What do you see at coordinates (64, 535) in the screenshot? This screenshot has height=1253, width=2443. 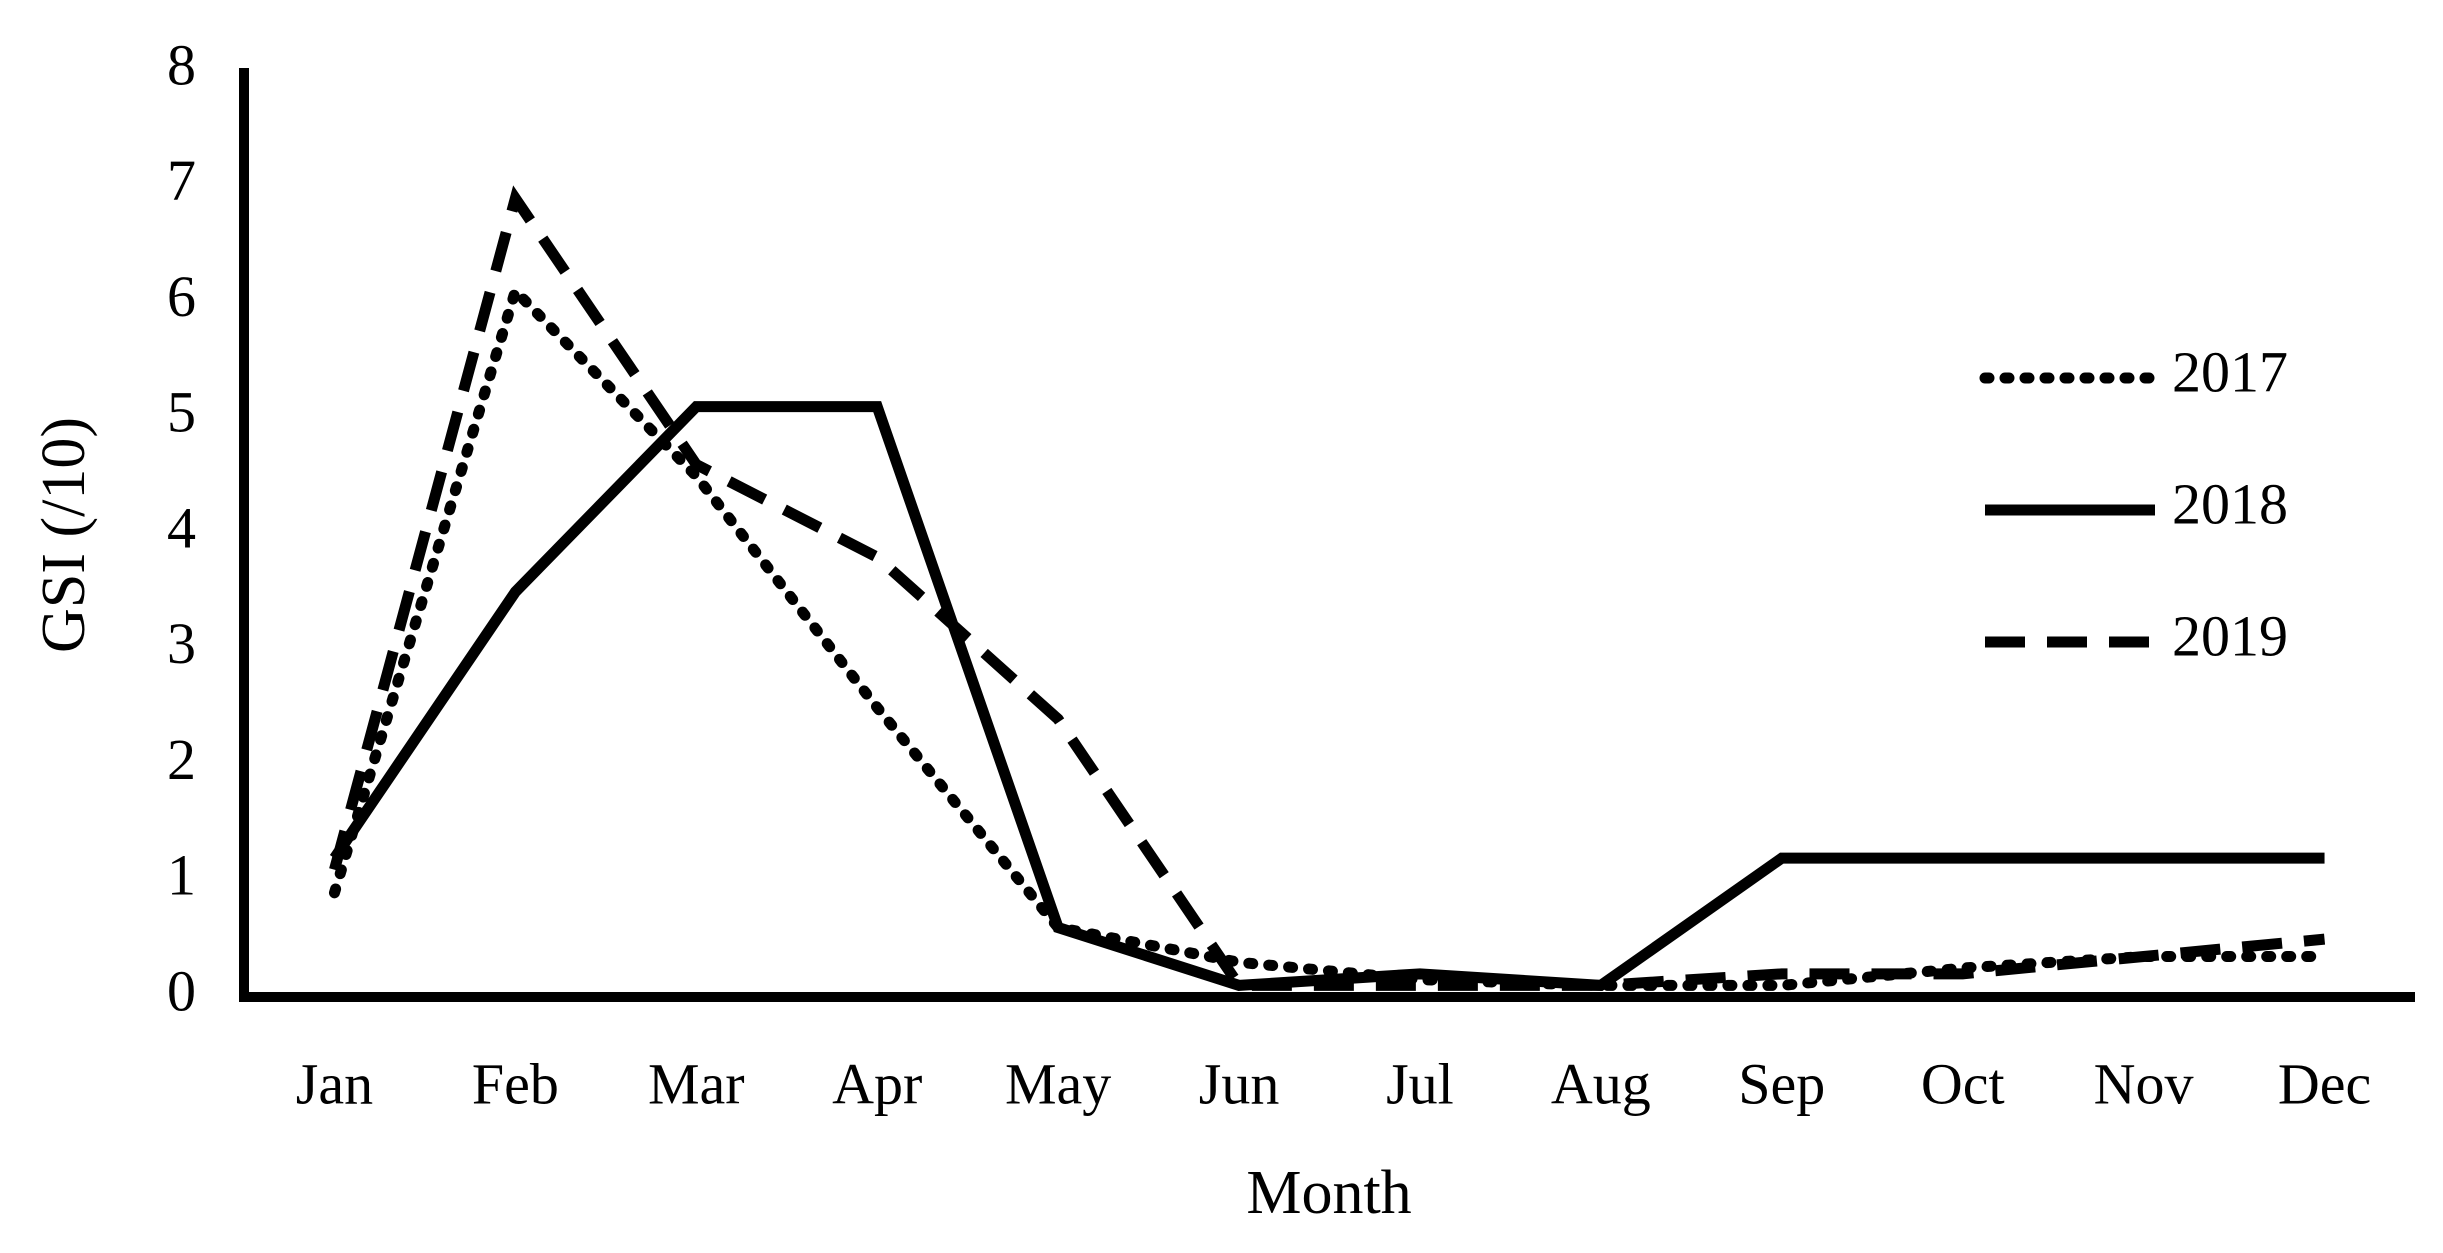 I see `y-axis-title: GSI (/10)` at bounding box center [64, 535].